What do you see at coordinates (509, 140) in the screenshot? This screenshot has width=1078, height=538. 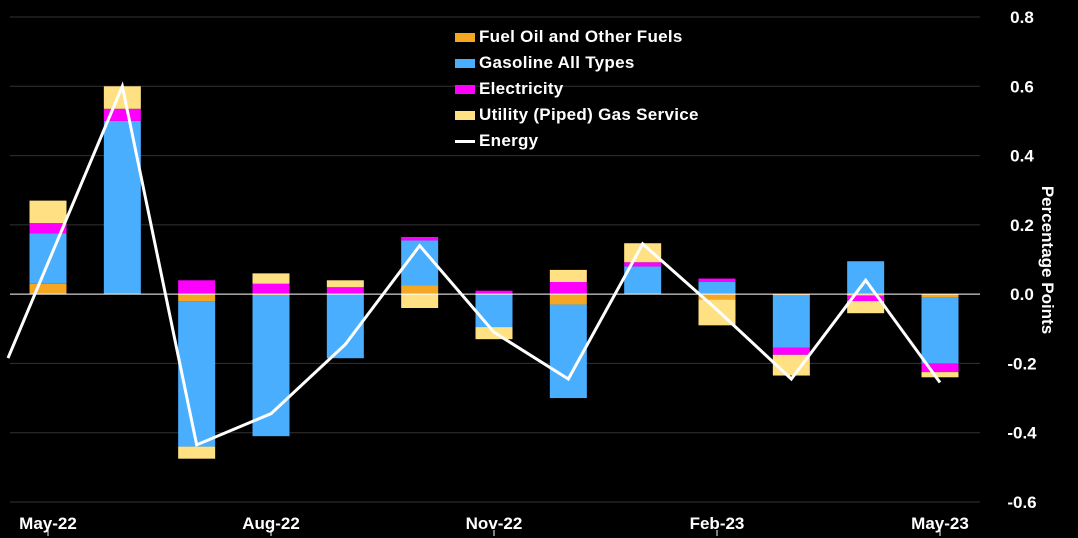 I see `legend-label-energy: Energy` at bounding box center [509, 140].